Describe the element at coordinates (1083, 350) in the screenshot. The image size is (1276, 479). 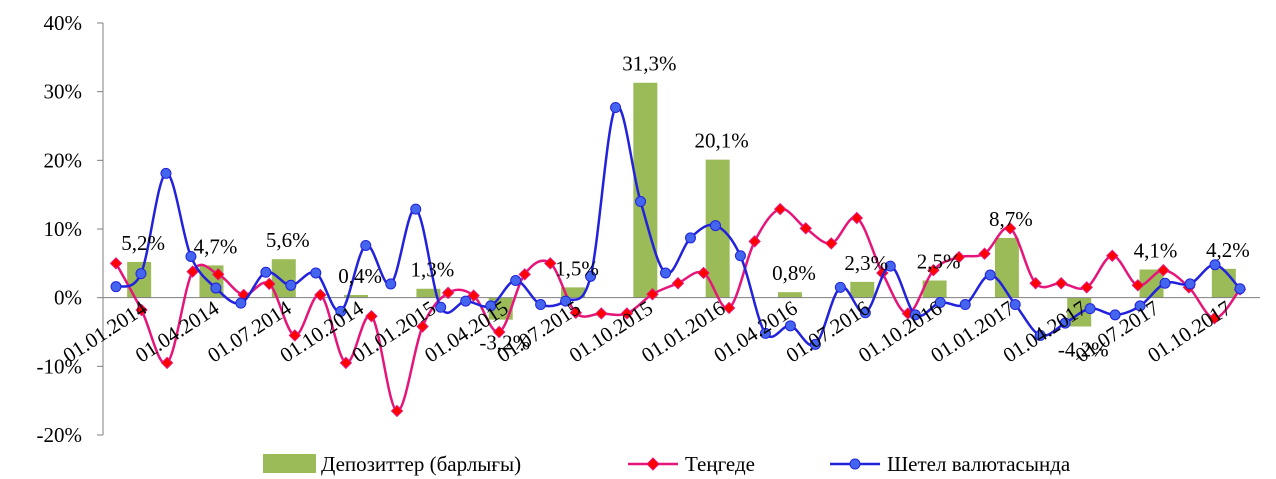
I see `bar-data-label: -4,2%` at that location.